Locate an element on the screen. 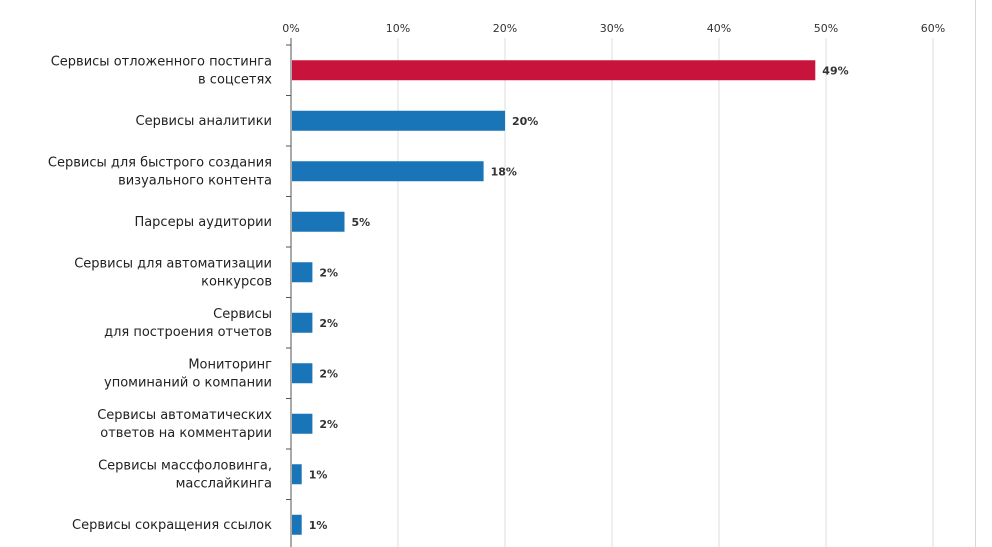 The image size is (992, 547). value-label: 49% is located at coordinates (835, 70).